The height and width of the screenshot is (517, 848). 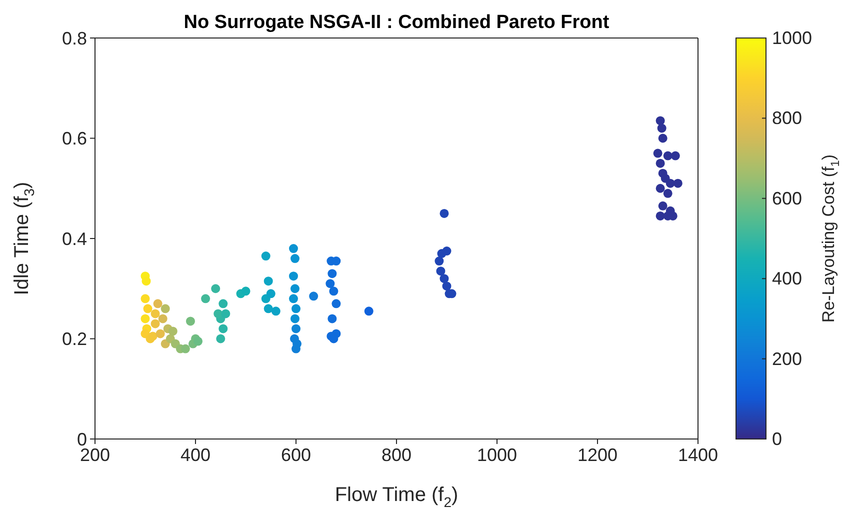 I want to click on y-tick-label: 0.2, so click(x=74, y=339).